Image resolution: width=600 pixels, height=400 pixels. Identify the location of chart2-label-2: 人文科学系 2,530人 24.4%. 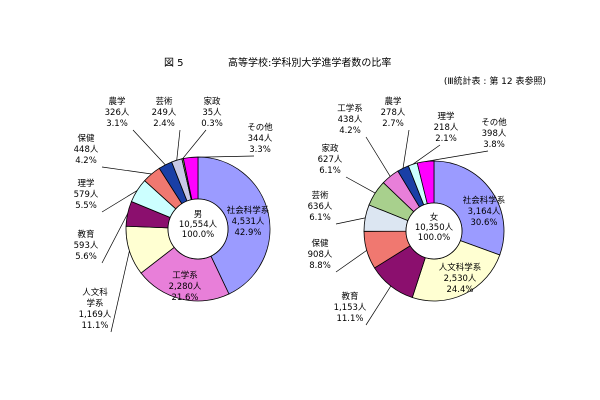
(460, 278).